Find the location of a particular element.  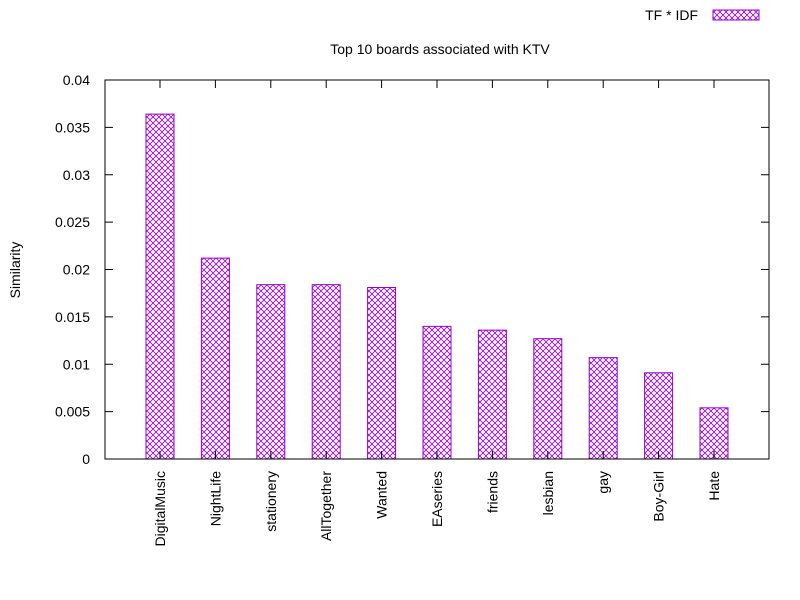

x-tick-label: friends is located at coordinates (492, 492).